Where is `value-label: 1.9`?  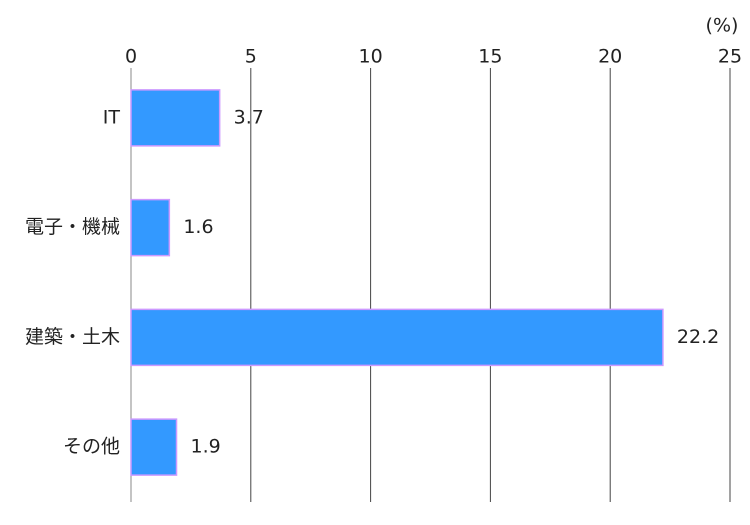
value-label: 1.9 is located at coordinates (206, 447).